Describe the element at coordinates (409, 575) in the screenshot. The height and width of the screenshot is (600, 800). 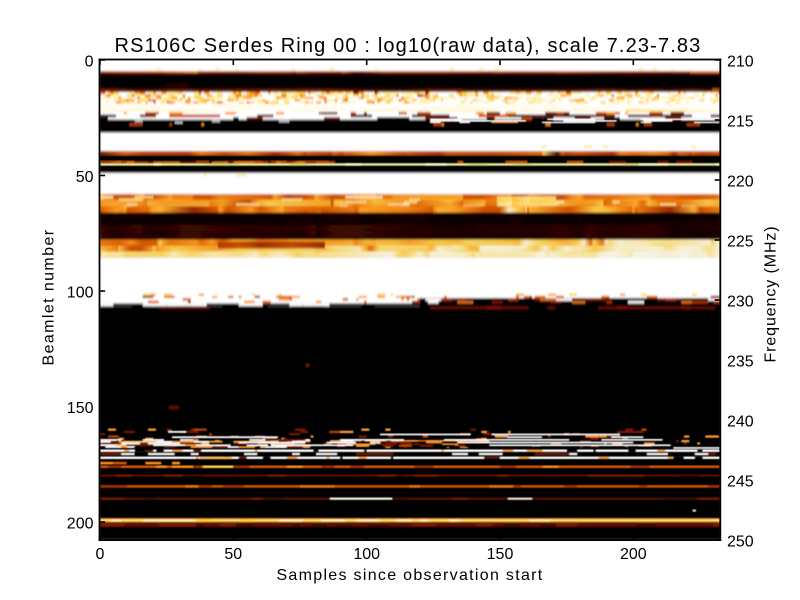
I see `svg-text:Samples since observation star: Samples since observation start` at that location.